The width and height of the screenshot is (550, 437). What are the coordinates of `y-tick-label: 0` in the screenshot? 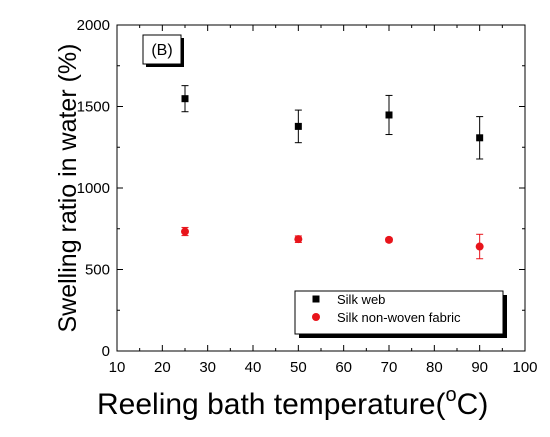 It's located at (106, 351).